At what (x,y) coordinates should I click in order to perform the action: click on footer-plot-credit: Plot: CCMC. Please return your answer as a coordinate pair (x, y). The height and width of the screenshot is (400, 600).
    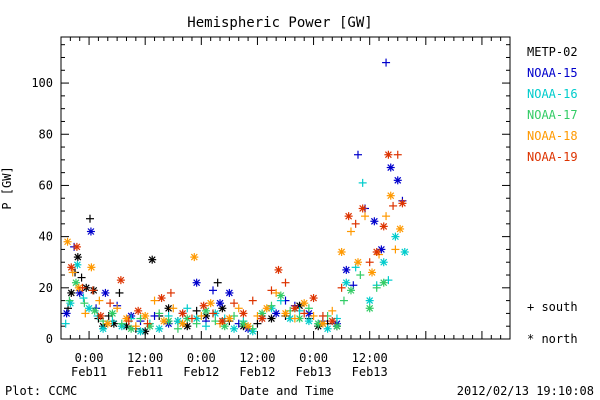
    Looking at the image, I should click on (41, 391).